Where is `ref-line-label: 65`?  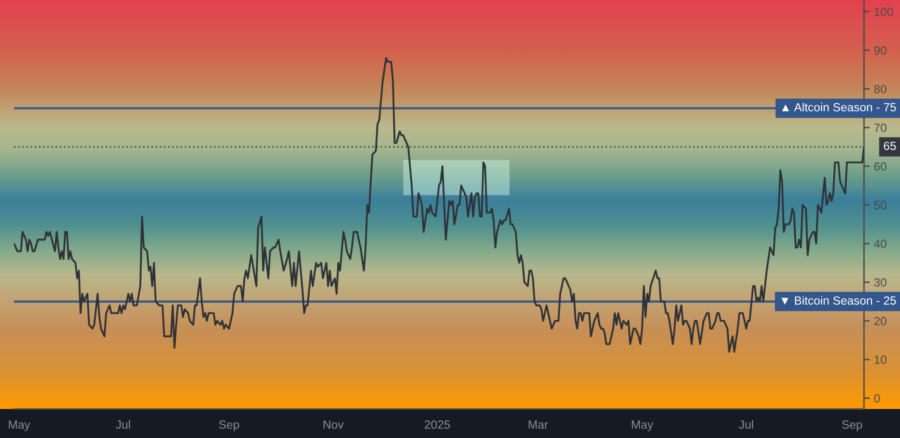
ref-line-label: 65 is located at coordinates (890, 146).